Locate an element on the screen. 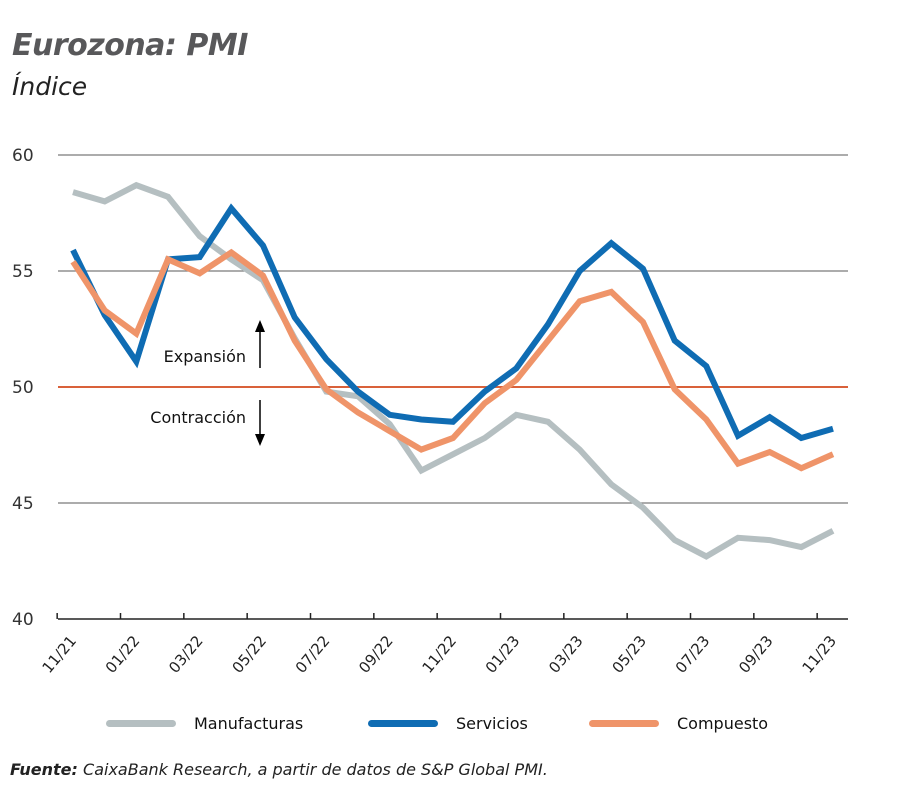 The width and height of the screenshot is (900, 793). legend-label-servicios: Servicios is located at coordinates (492, 723).